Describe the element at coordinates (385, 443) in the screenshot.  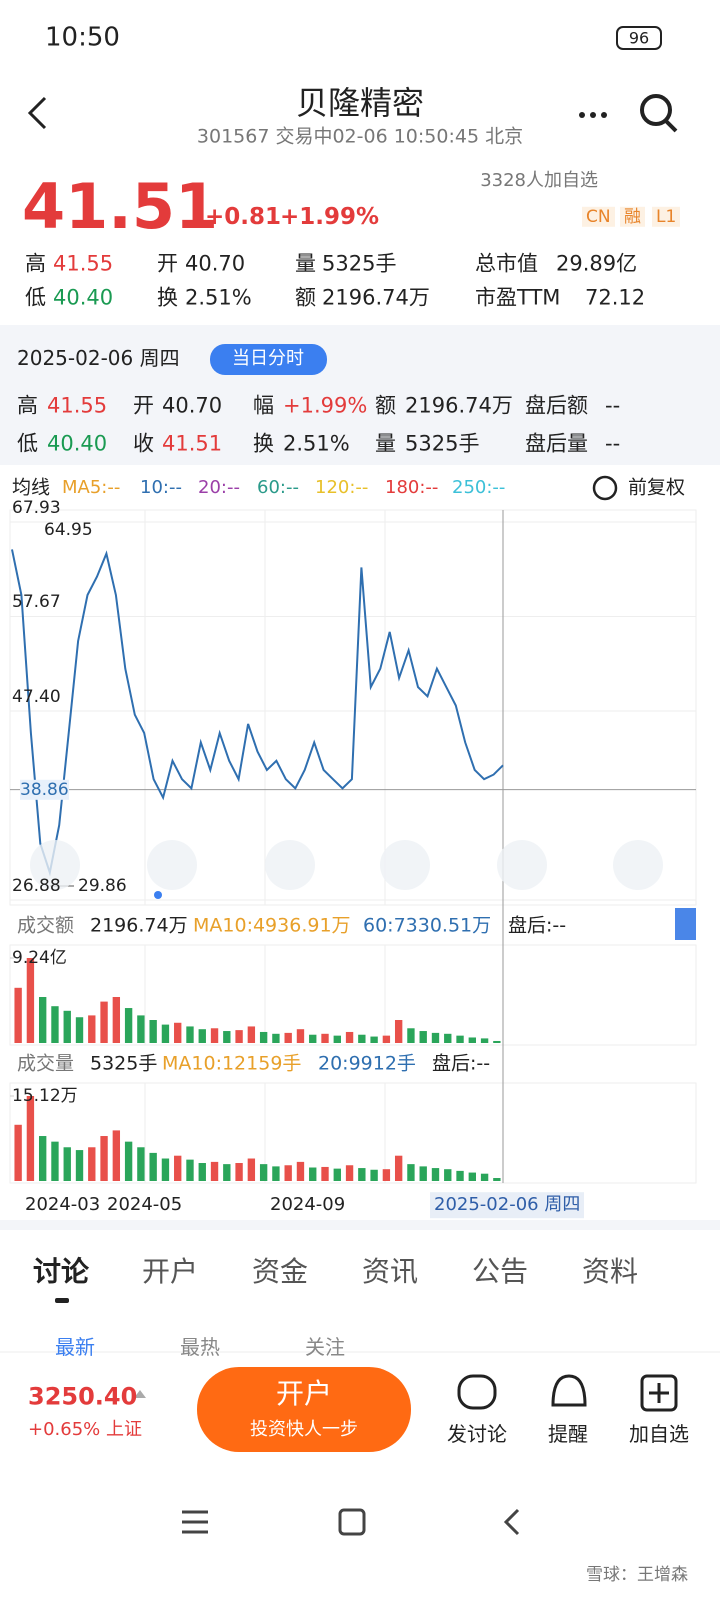
I see `detail-label: 量` at that location.